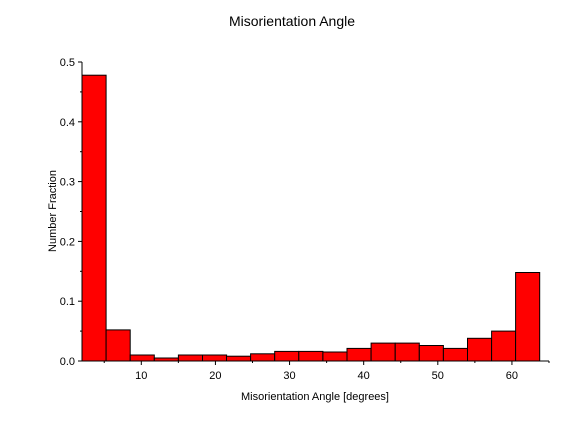 The width and height of the screenshot is (585, 439). Describe the element at coordinates (67, 123) in the screenshot. I see `y-tick-label: 0.4` at that location.